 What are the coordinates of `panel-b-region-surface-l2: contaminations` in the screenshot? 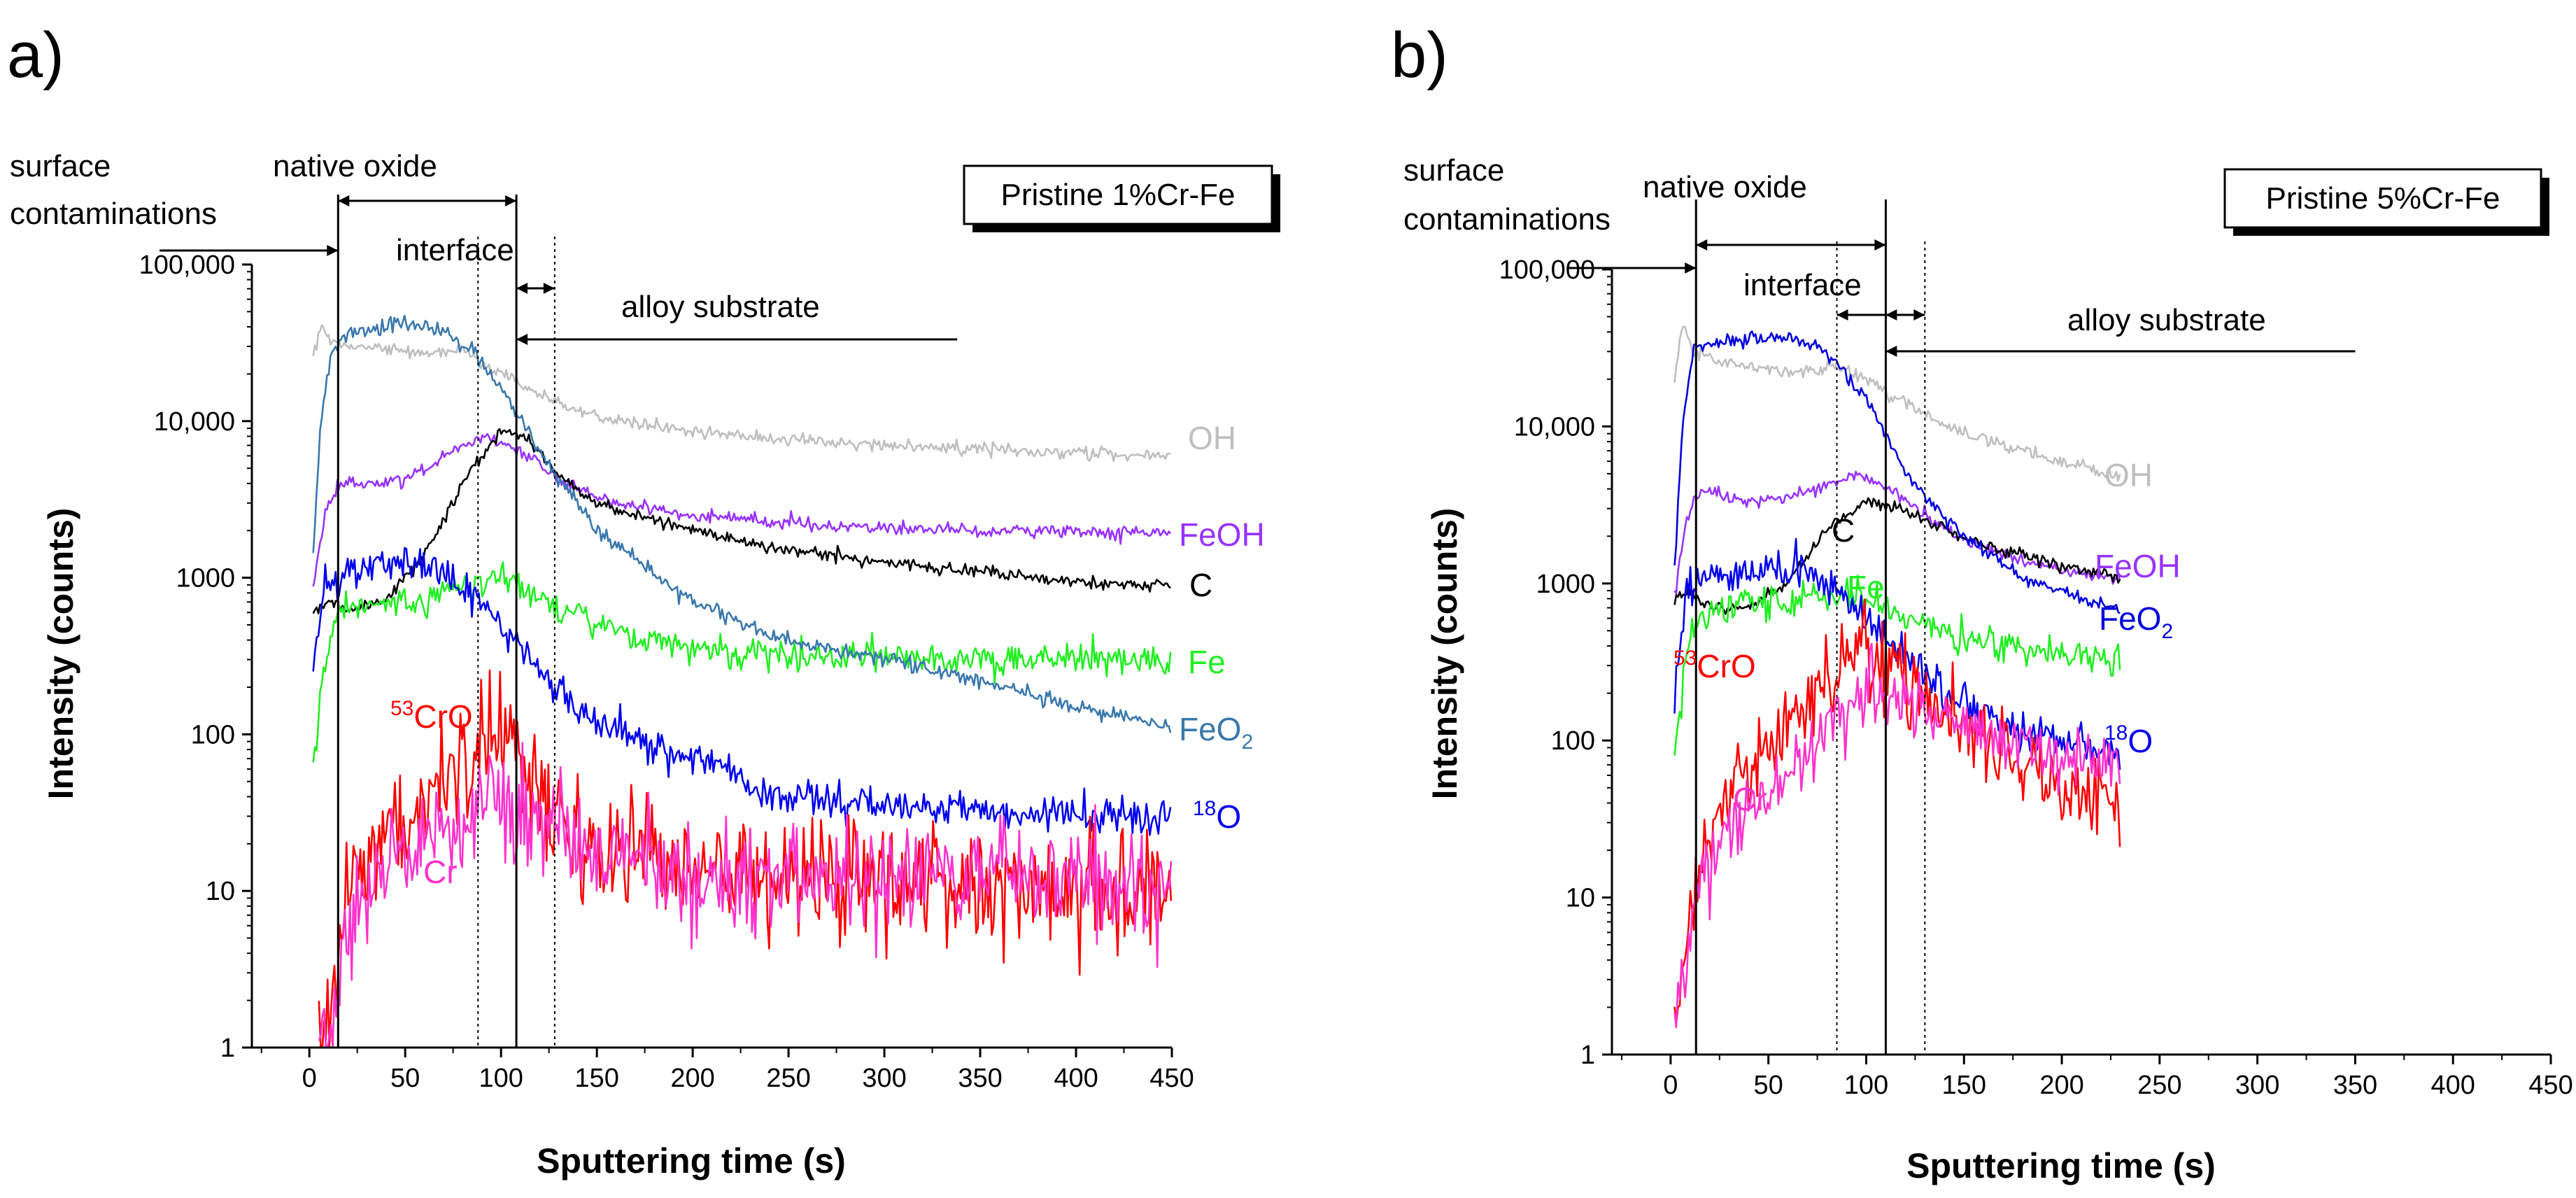 It's located at (1507, 219).